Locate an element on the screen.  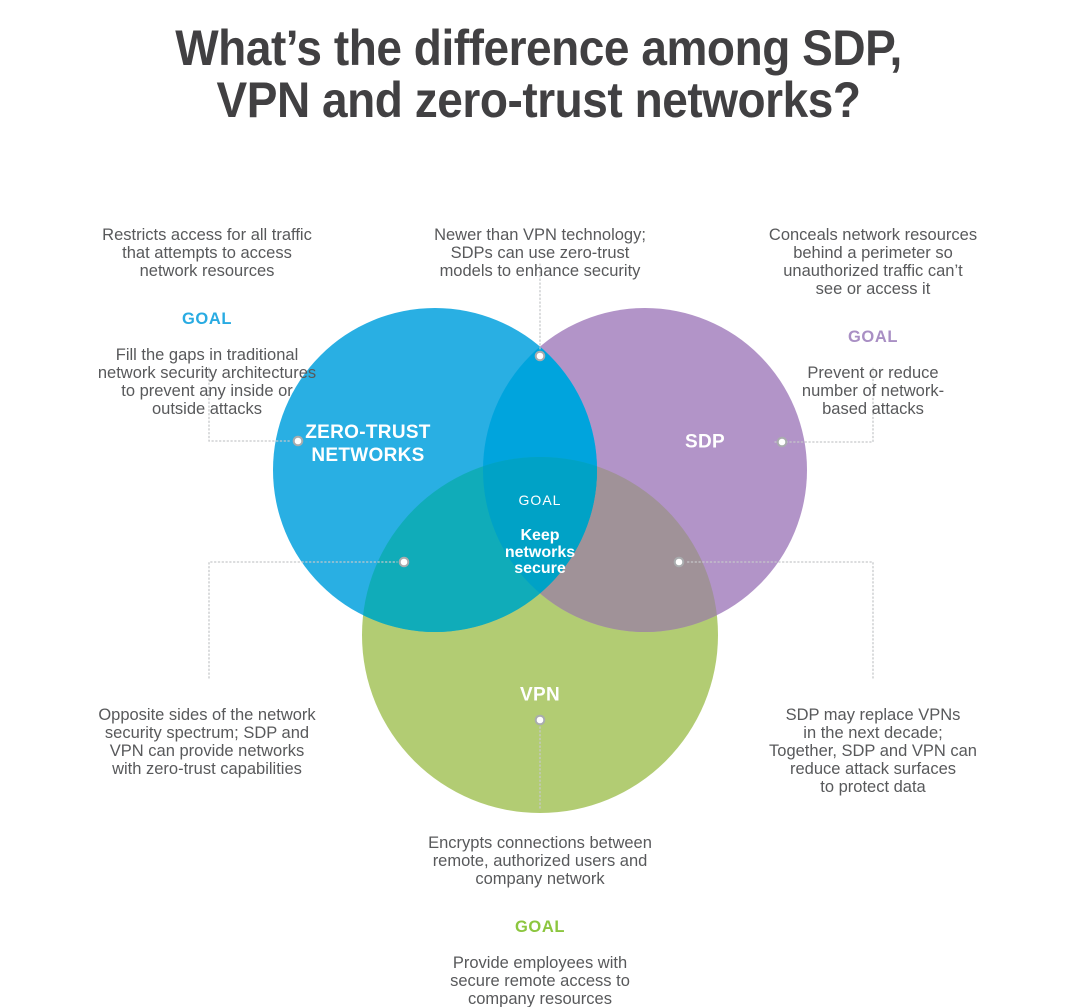
label-sdp: SDP is located at coordinates (705, 442).